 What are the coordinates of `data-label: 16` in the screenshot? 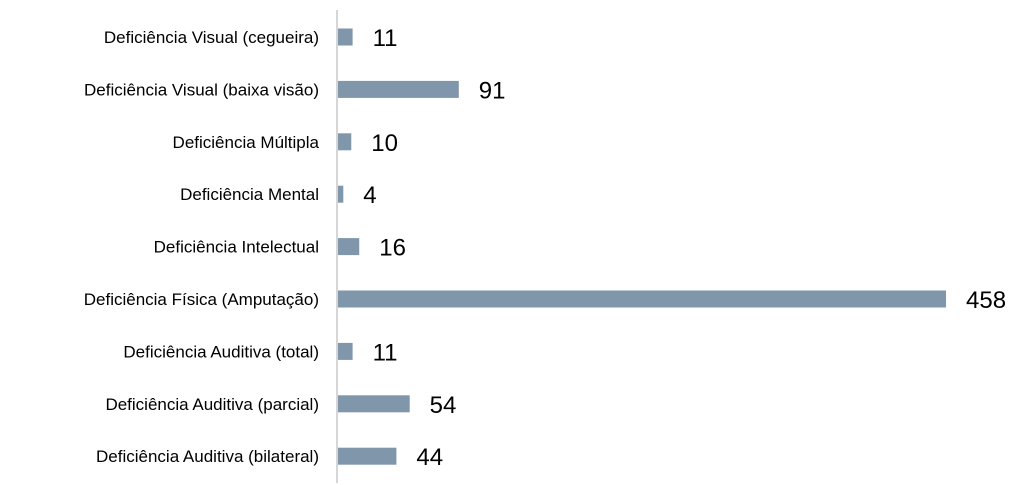 It's located at (392, 248).